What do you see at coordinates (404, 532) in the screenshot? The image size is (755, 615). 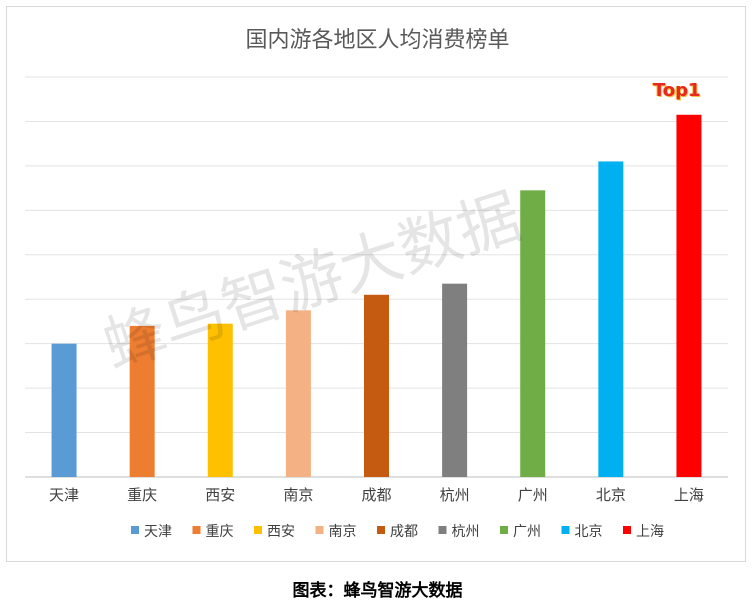 I see `legend-label: 成都` at bounding box center [404, 532].